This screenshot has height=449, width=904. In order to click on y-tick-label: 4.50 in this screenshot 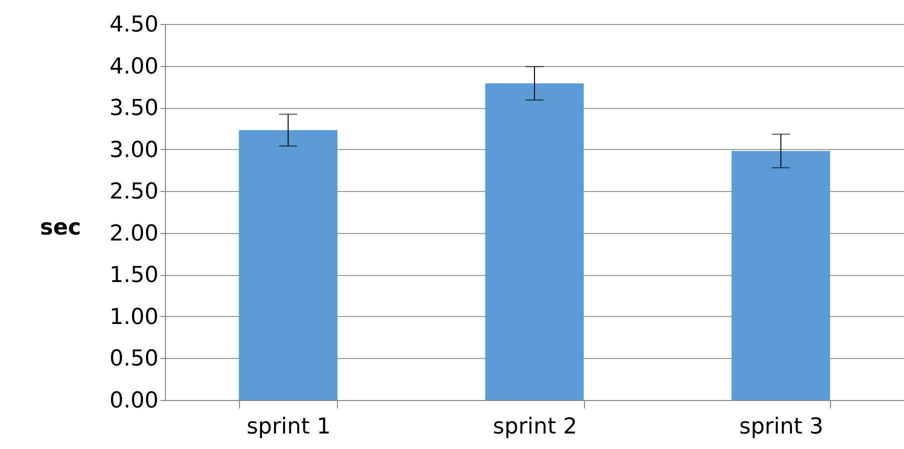, I will do `click(134, 25)`.